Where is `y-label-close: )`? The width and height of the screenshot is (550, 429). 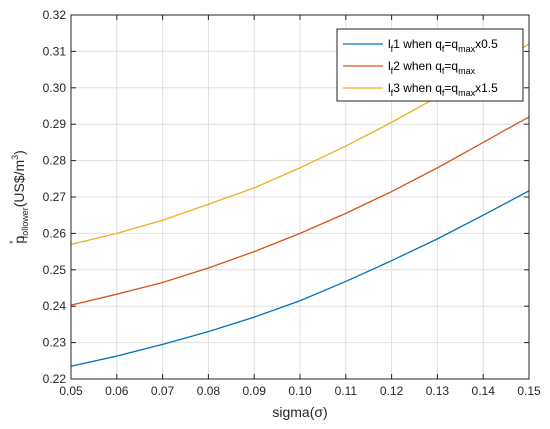
y-label-close: ) is located at coordinates (19, 152).